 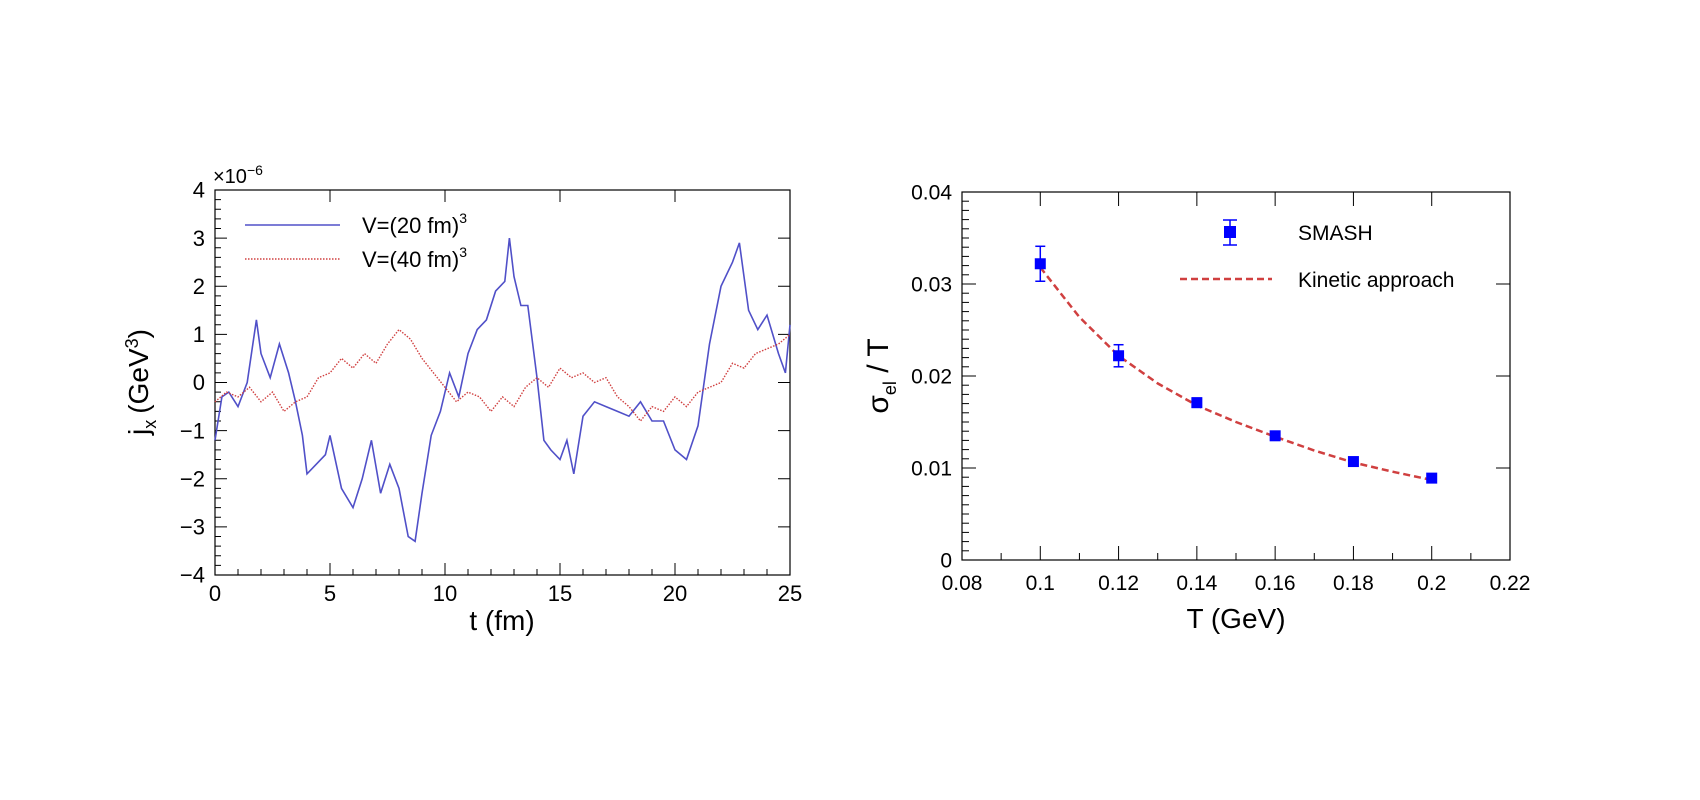 I want to click on left-y-tick-label: −3, so click(x=192, y=527).